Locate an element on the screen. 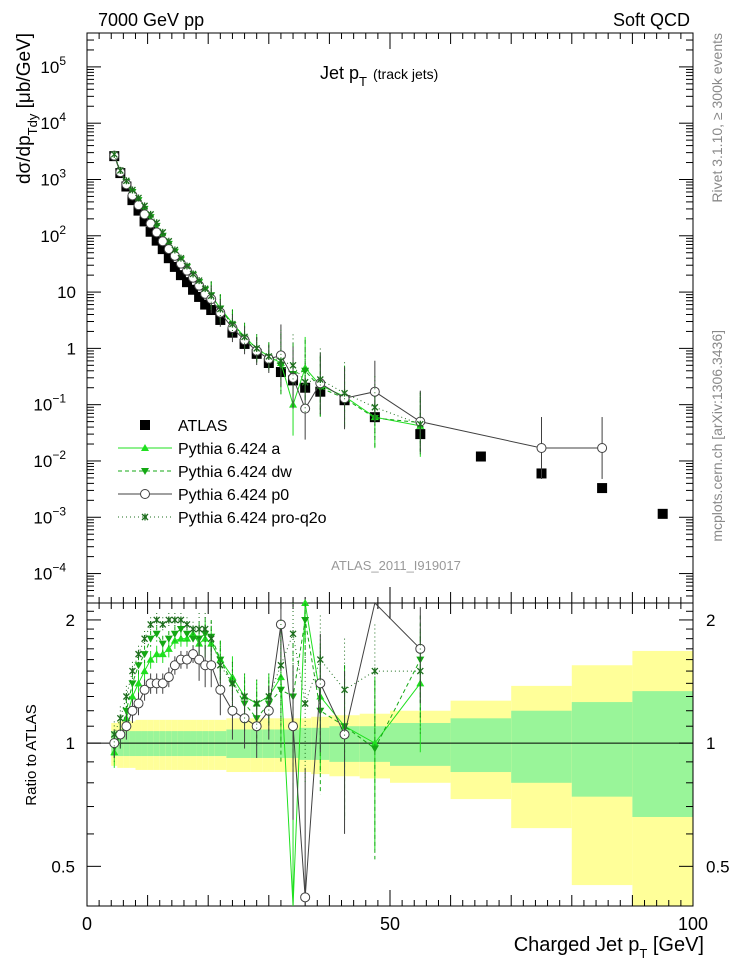  legend-label: Pythia 6.424 pro-q2o is located at coordinates (252, 518).